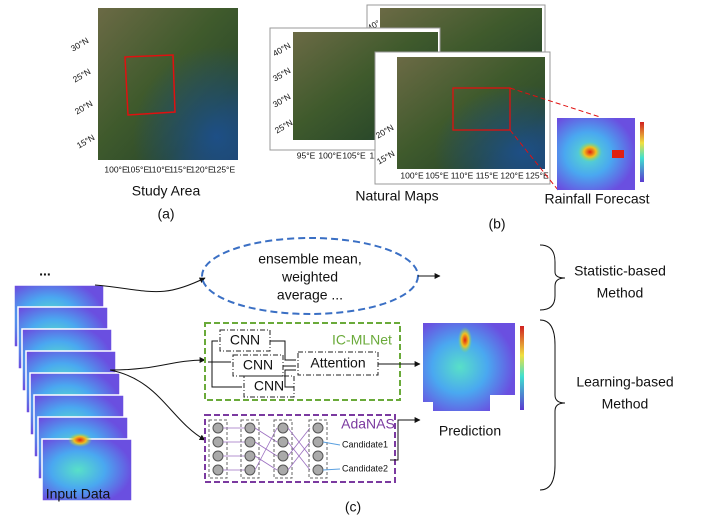 The width and height of the screenshot is (702, 519). What do you see at coordinates (166, 191) in the screenshot?
I see `caption: Study Area` at bounding box center [166, 191].